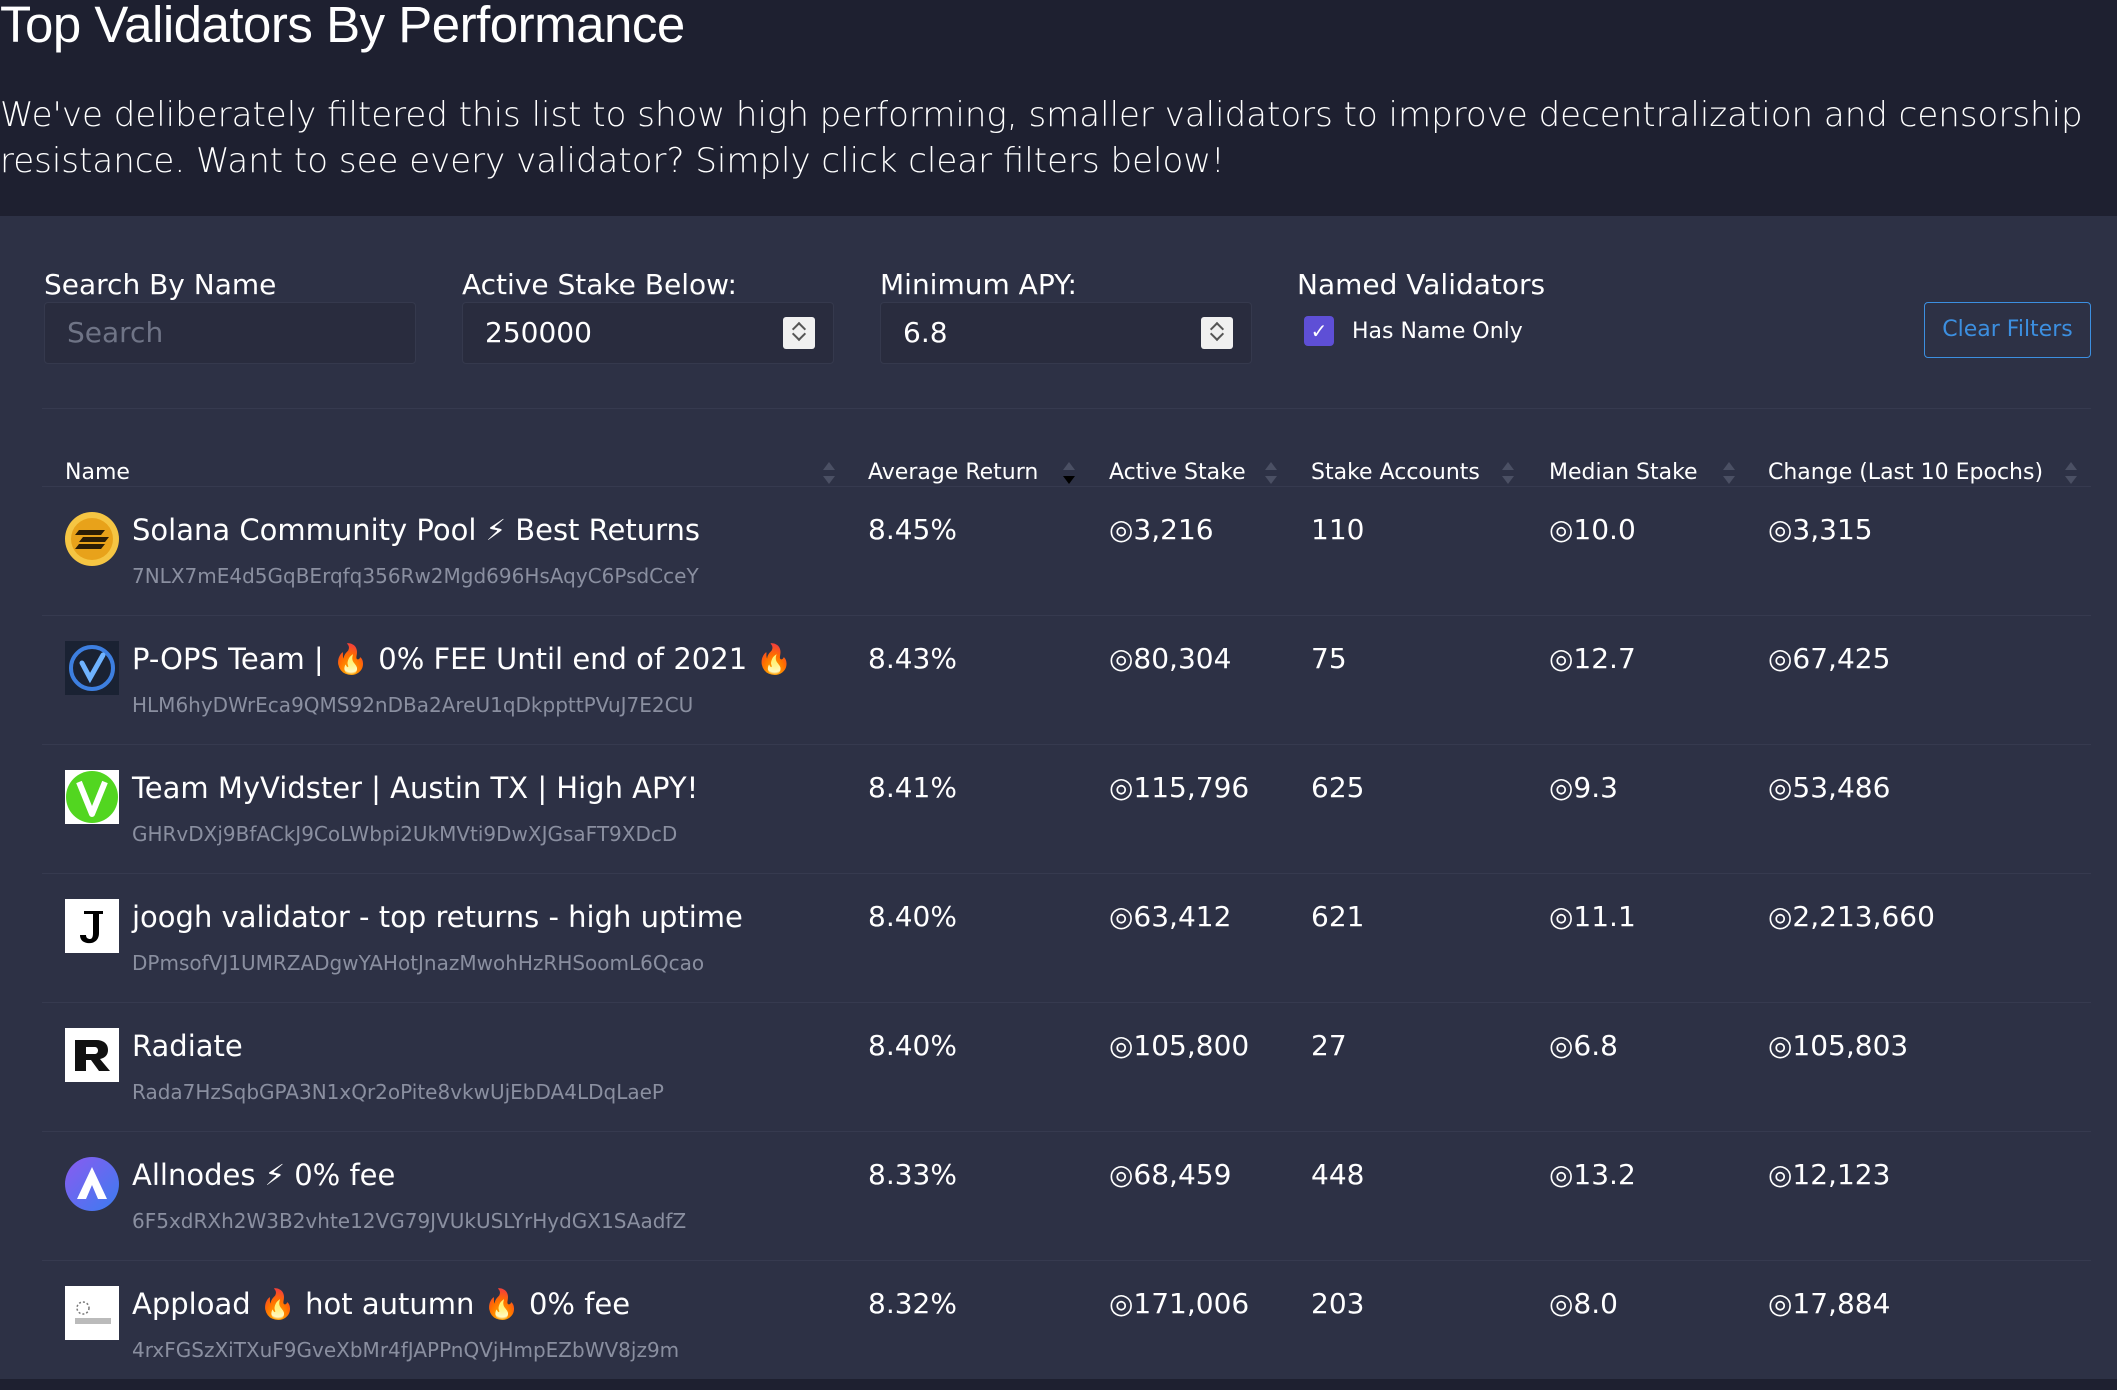 The width and height of the screenshot is (2117, 1390). I want to click on clear-filters-button: Clear Filters, so click(2007, 330).